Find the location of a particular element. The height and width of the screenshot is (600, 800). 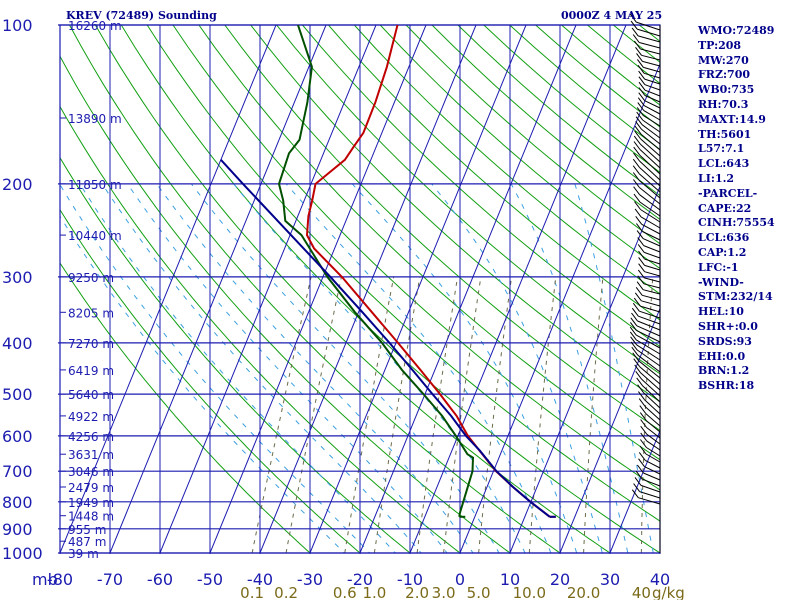

mixing-ratio-label: 40 is located at coordinates (641, 592).